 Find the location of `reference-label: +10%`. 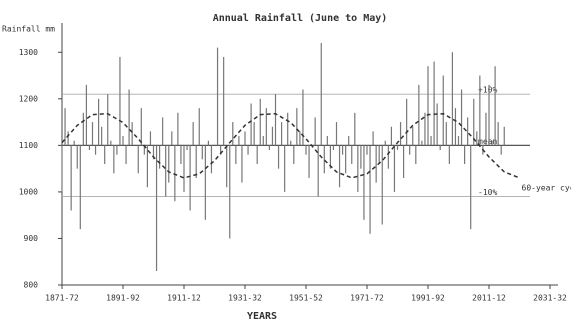

reference-label: +10% is located at coordinates (487, 90).